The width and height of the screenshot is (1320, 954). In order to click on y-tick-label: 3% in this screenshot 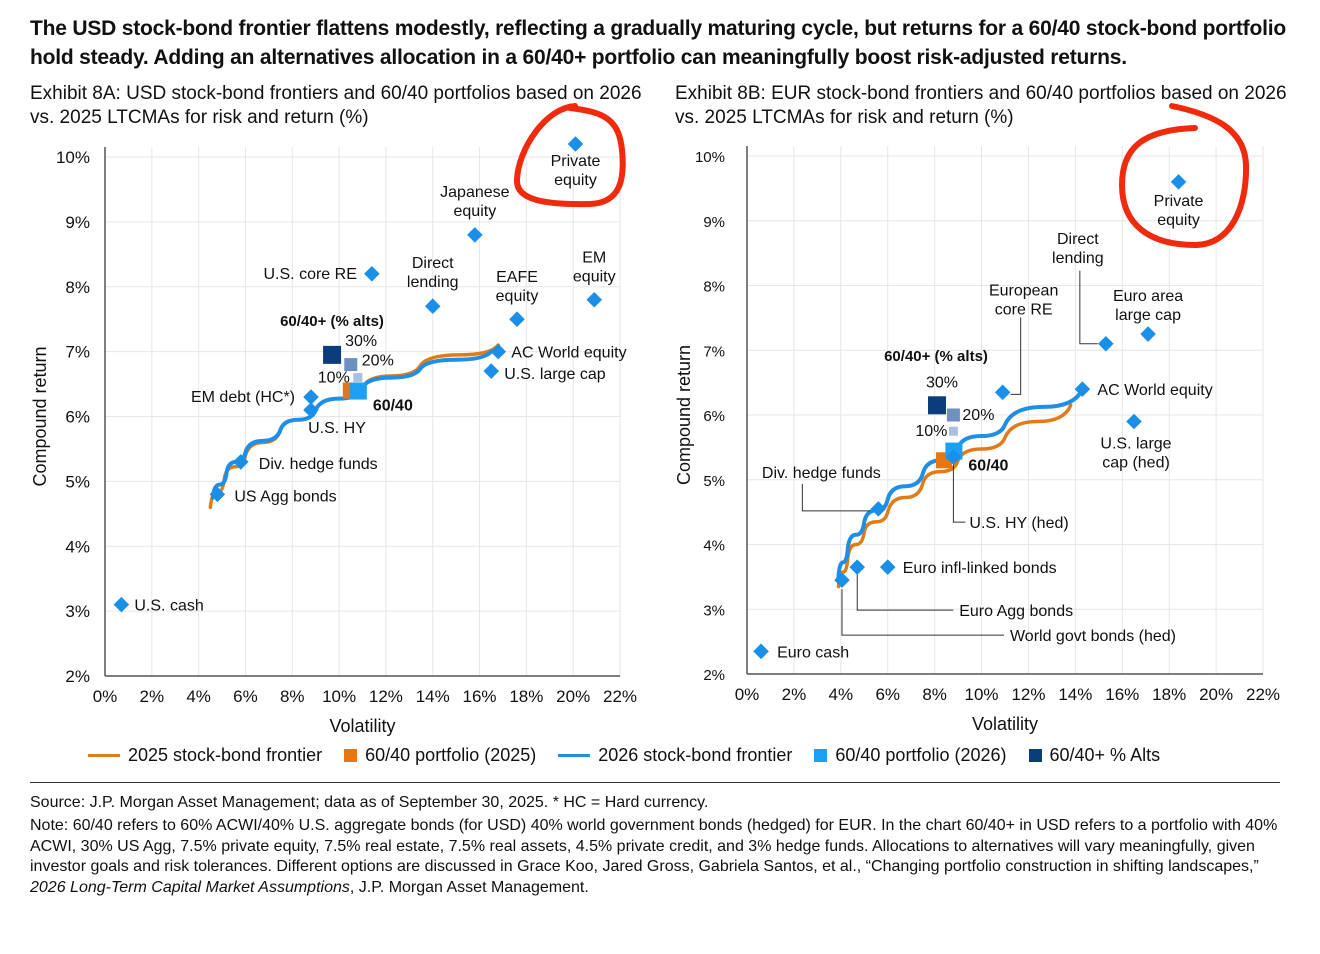, I will do `click(714, 610)`.